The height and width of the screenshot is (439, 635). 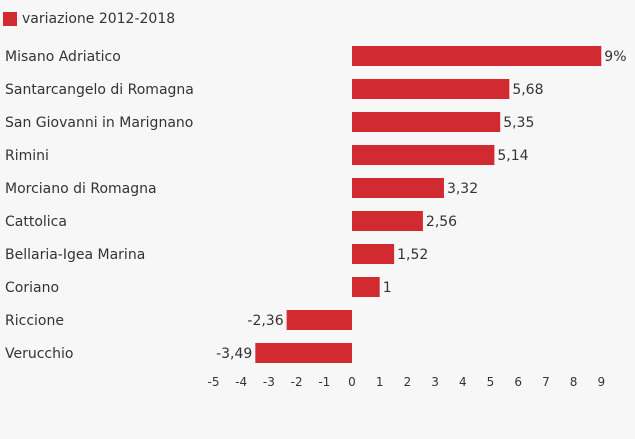 What do you see at coordinates (491, 382) in the screenshot?
I see `x-tick-label: 5` at bounding box center [491, 382].